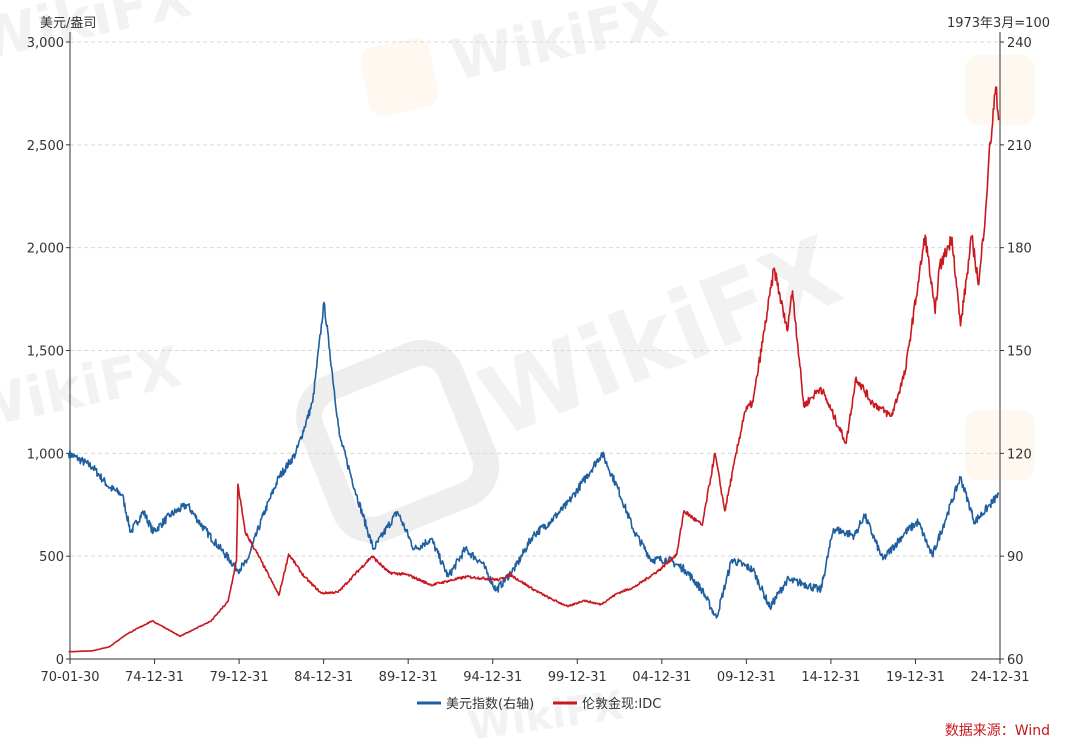 This screenshot has height=752, width=1080. What do you see at coordinates (1019, 352) in the screenshot?
I see `right-tick-label: 150` at bounding box center [1019, 352].